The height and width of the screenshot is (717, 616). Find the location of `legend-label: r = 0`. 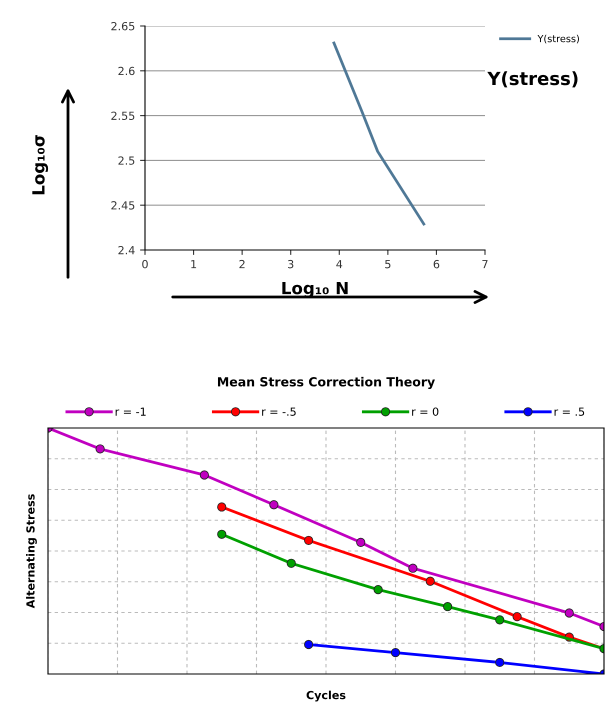

legend-label: r = 0 is located at coordinates (425, 411).